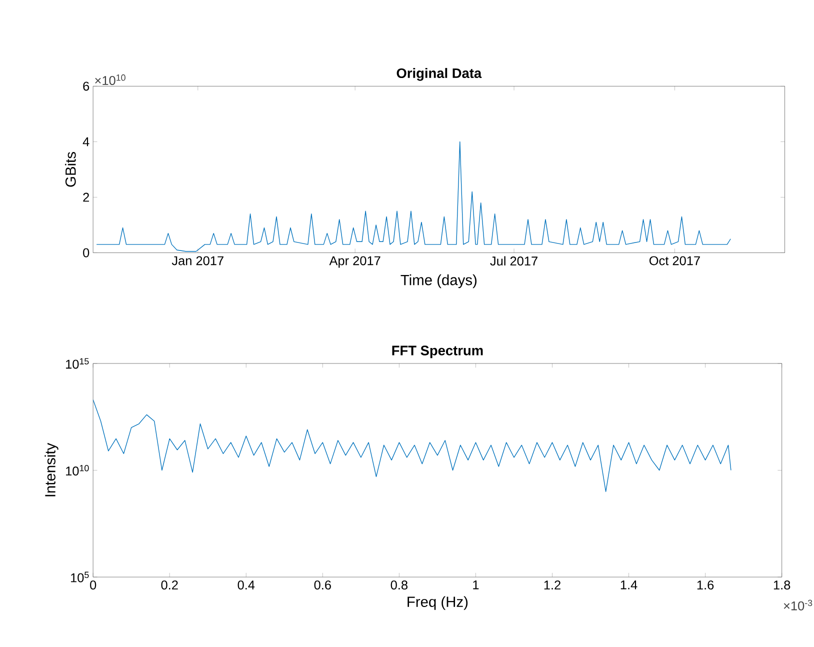  What do you see at coordinates (198, 261) in the screenshot?
I see `x-tick-label: Jan 2017` at bounding box center [198, 261].